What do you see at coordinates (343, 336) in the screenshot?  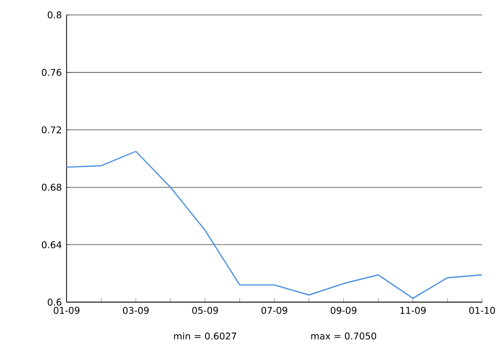 I see `text: max = 0.7050` at bounding box center [343, 336].